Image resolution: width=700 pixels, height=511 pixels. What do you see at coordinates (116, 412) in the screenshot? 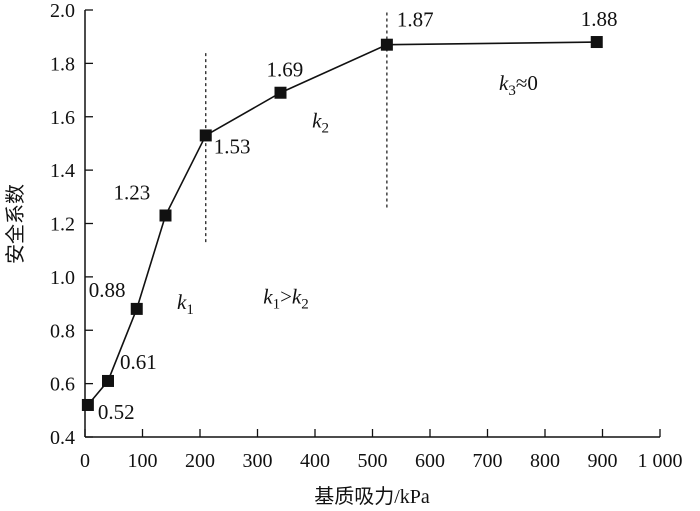
I see `data-label: 0.52` at bounding box center [116, 412].